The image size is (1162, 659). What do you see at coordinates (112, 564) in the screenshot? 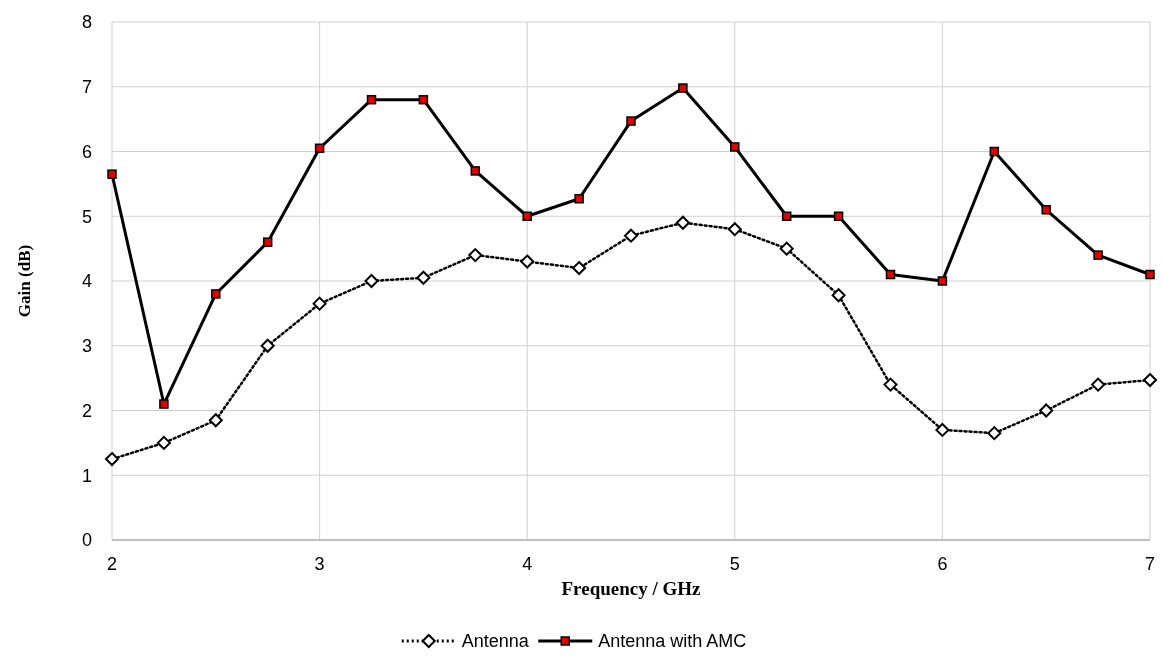
I see `x-tick-label: 2` at bounding box center [112, 564].